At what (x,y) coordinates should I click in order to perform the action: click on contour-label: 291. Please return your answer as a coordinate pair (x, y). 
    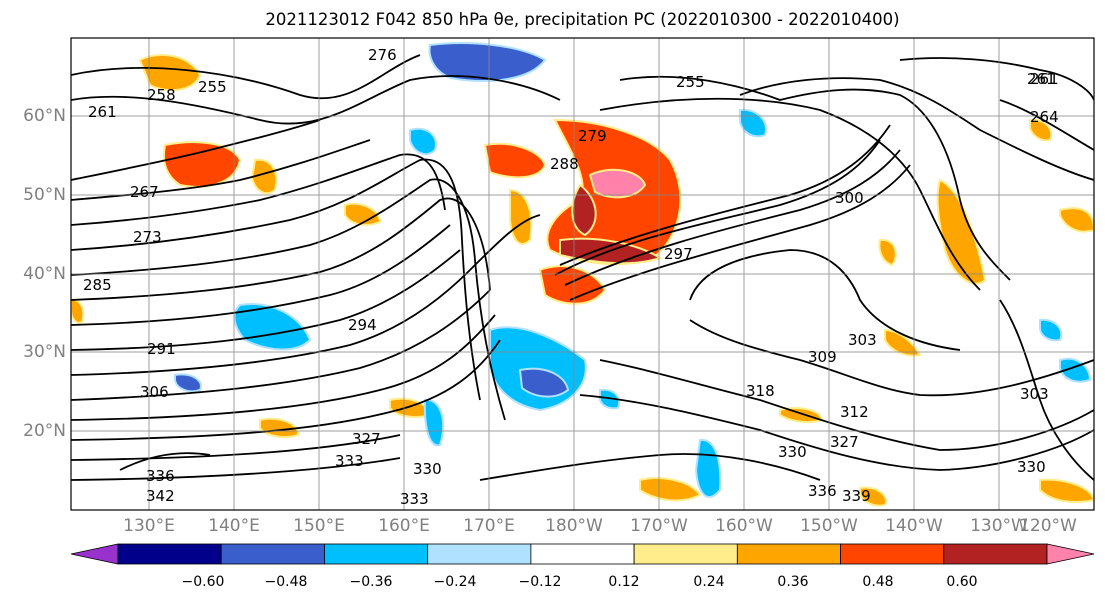
    Looking at the image, I should click on (161, 349).